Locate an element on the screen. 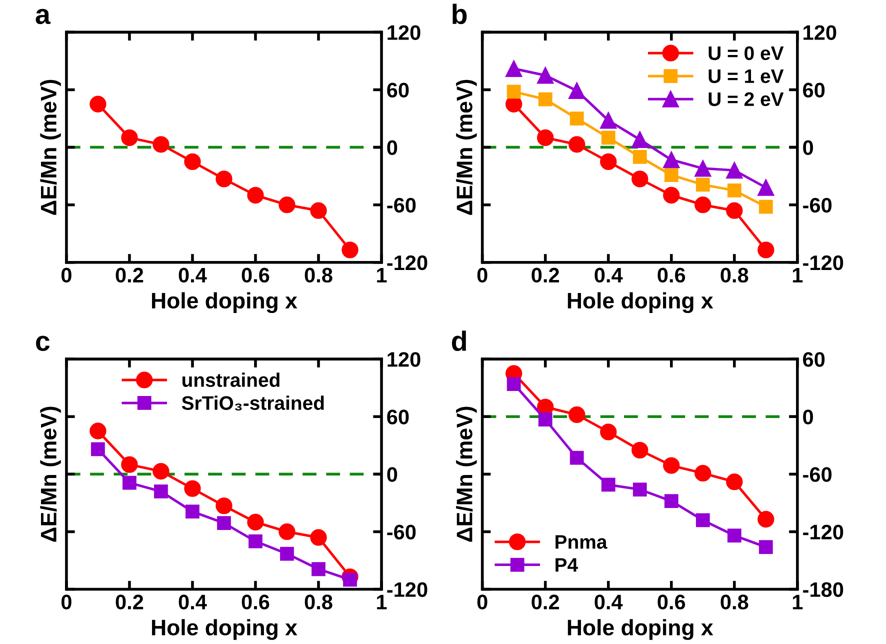 The image size is (886, 644). y-tick-label: -180 is located at coordinates (823, 590).